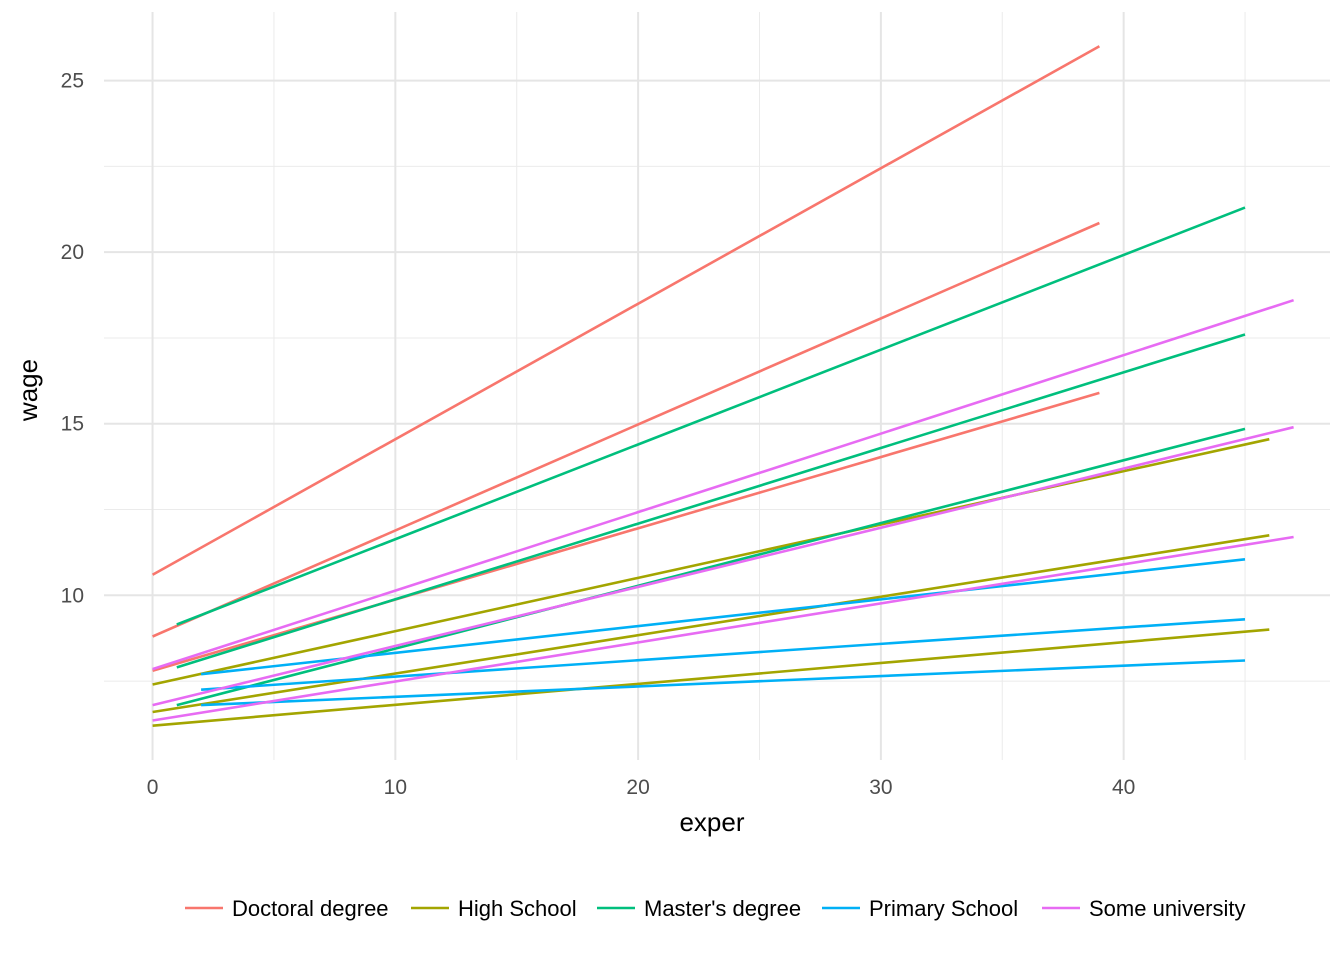 This screenshot has width=1344, height=960. Describe the element at coordinates (637, 787) in the screenshot. I see `x-tick-label: 20` at that location.